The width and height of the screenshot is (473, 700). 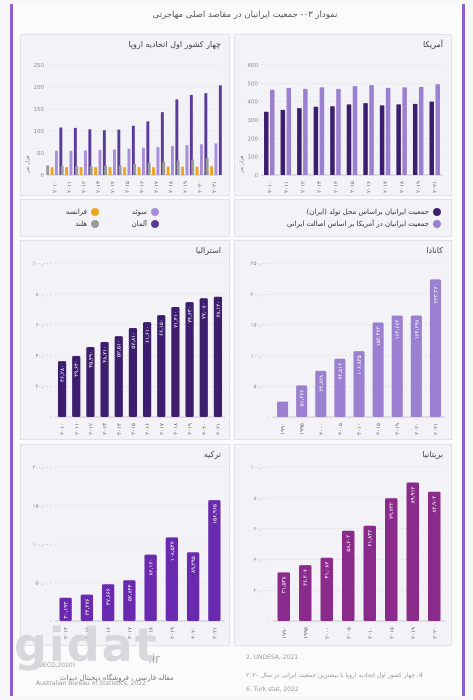 What do you see at coordinates (109, 596) in the screenshot?
I see `data-label: ۴۷,۶۶۶` at bounding box center [109, 596].